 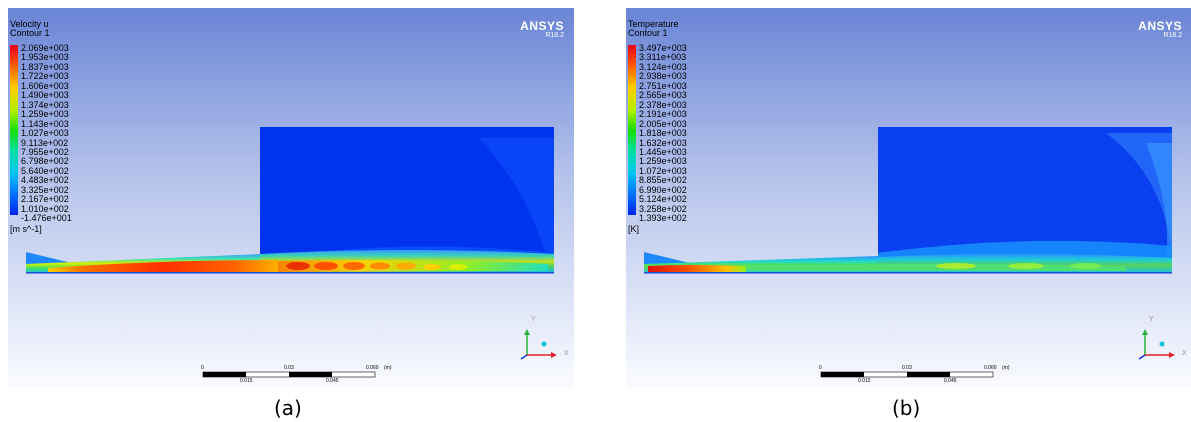 I want to click on colorbar-tick: 1.818e+003, so click(x=663, y=133).